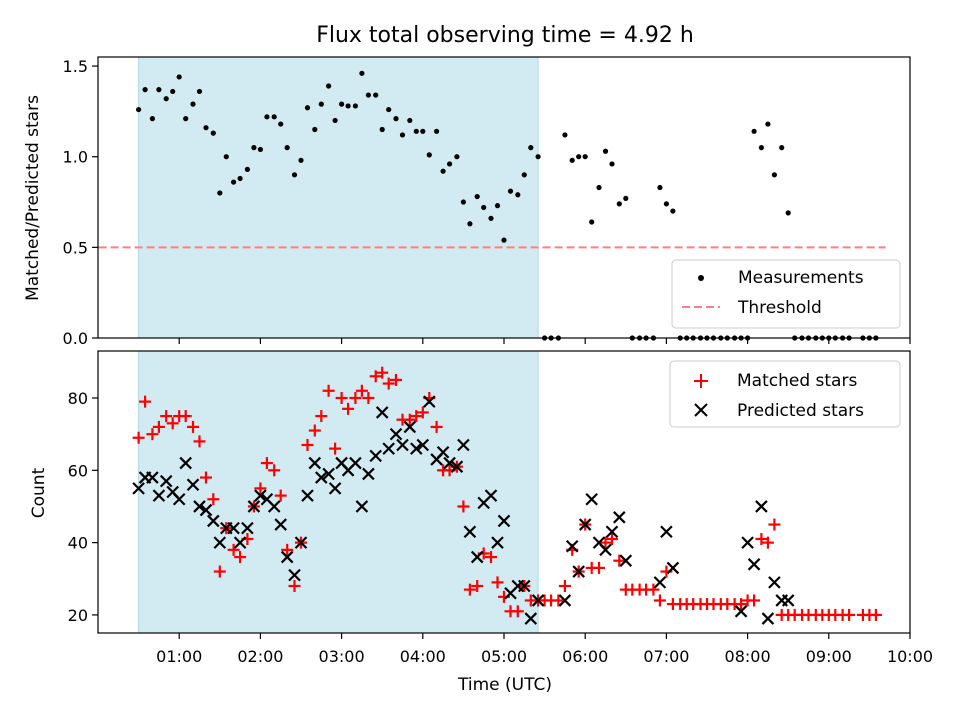 The image size is (960, 720). I want to click on top-y-axis: 0.0 0.5 1.0 1.5, so click(80, 202).